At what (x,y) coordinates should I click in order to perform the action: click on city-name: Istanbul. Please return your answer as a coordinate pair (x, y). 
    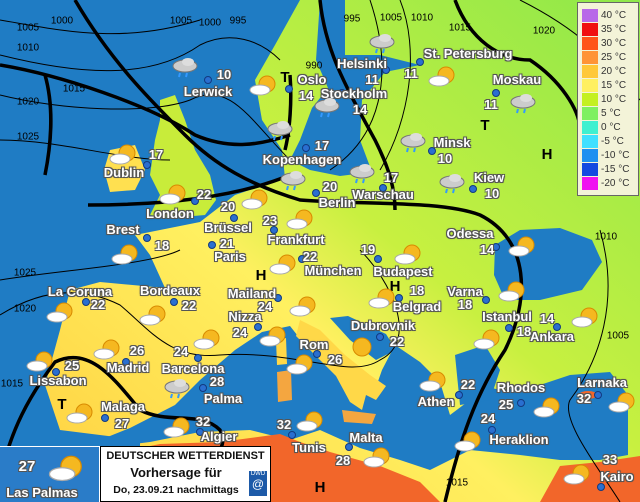
    Looking at the image, I should click on (507, 316).